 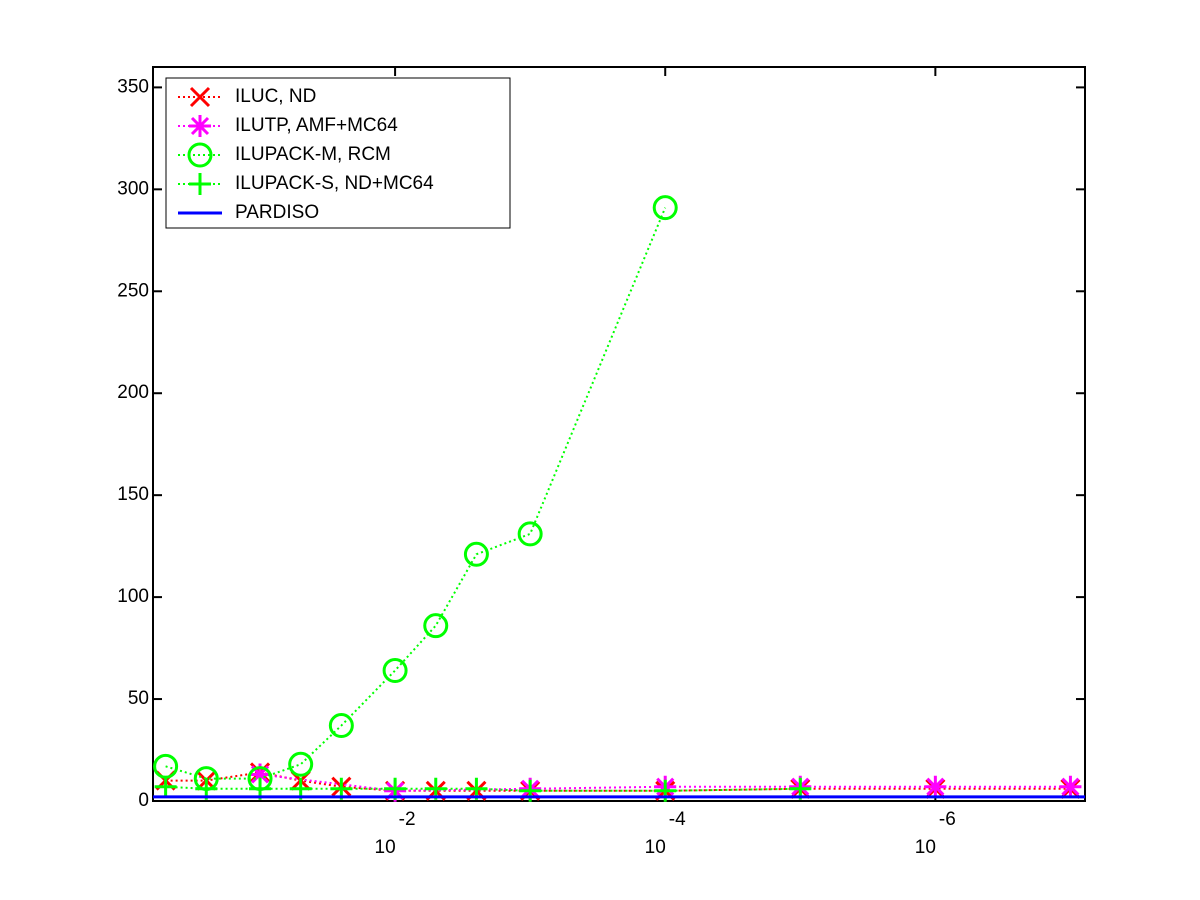 I want to click on x-tick-exponent: -2, so click(x=407, y=819).